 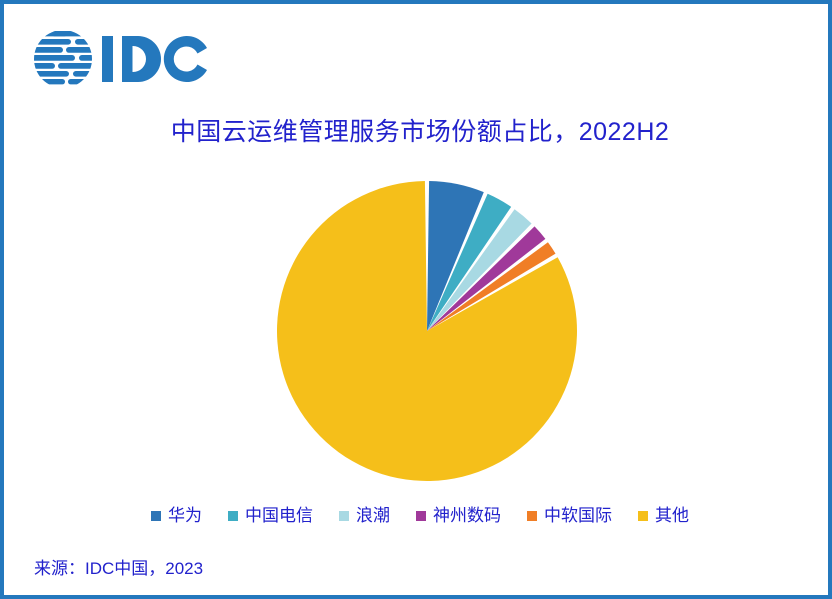 I want to click on idc-logo-svg, so click(x=120, y=58).